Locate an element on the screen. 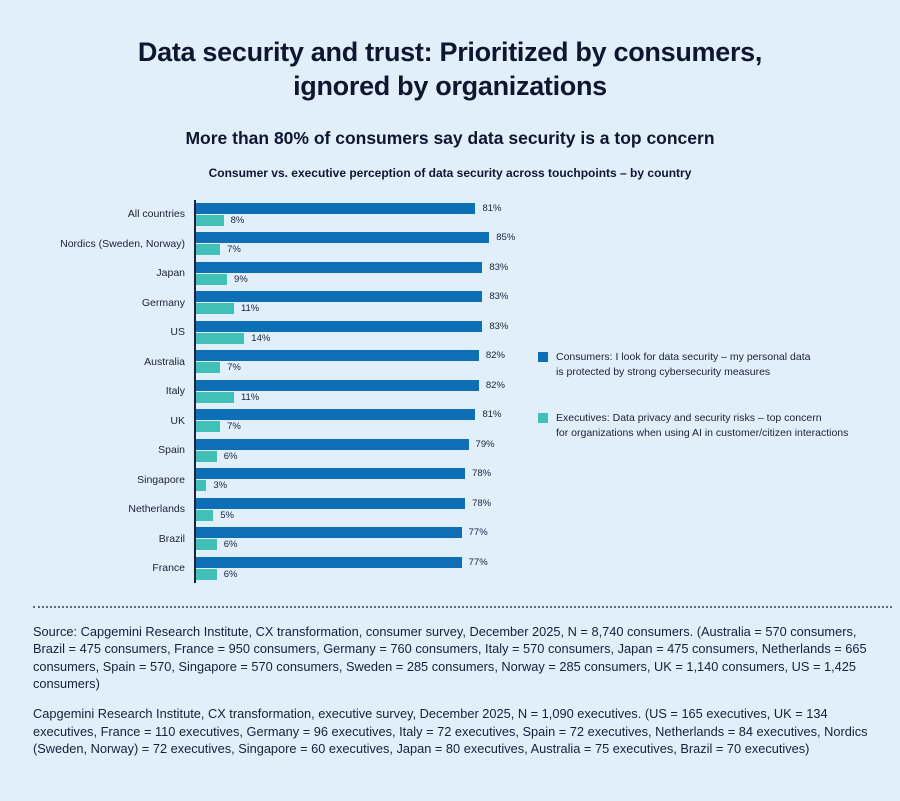 The width and height of the screenshot is (900, 801). country-label: Spain is located at coordinates (171, 450).